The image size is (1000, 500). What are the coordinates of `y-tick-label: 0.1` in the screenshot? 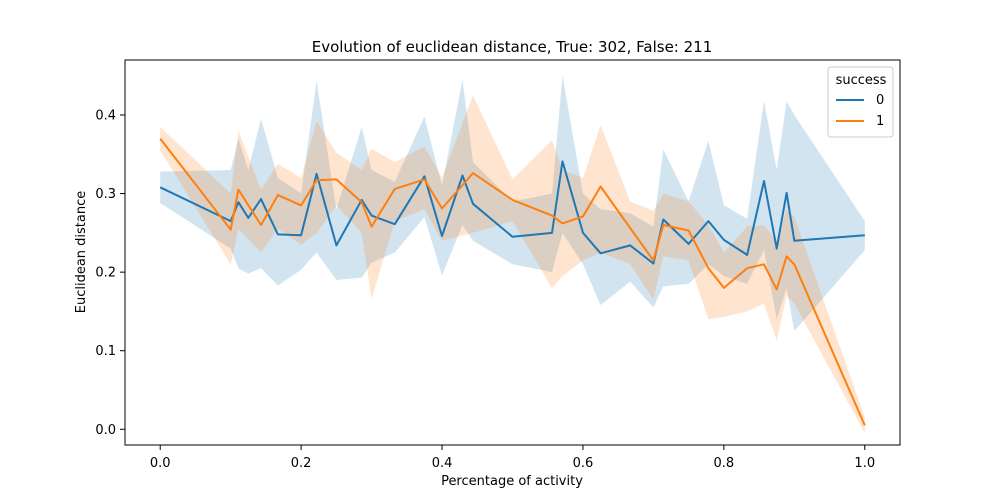 It's located at (105, 351).